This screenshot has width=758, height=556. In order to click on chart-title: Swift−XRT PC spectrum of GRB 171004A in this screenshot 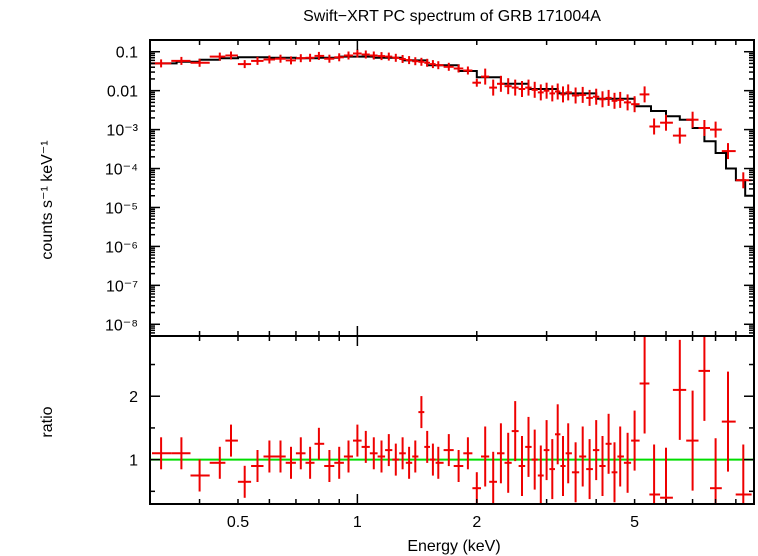, I will do `click(452, 16)`.